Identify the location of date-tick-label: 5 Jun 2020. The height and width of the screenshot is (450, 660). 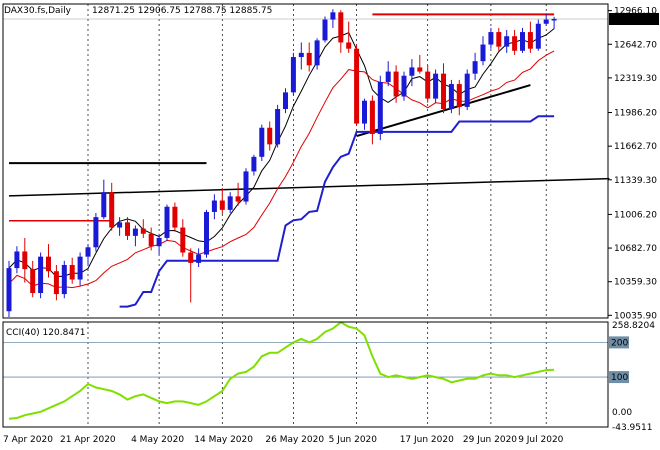
(353, 440).